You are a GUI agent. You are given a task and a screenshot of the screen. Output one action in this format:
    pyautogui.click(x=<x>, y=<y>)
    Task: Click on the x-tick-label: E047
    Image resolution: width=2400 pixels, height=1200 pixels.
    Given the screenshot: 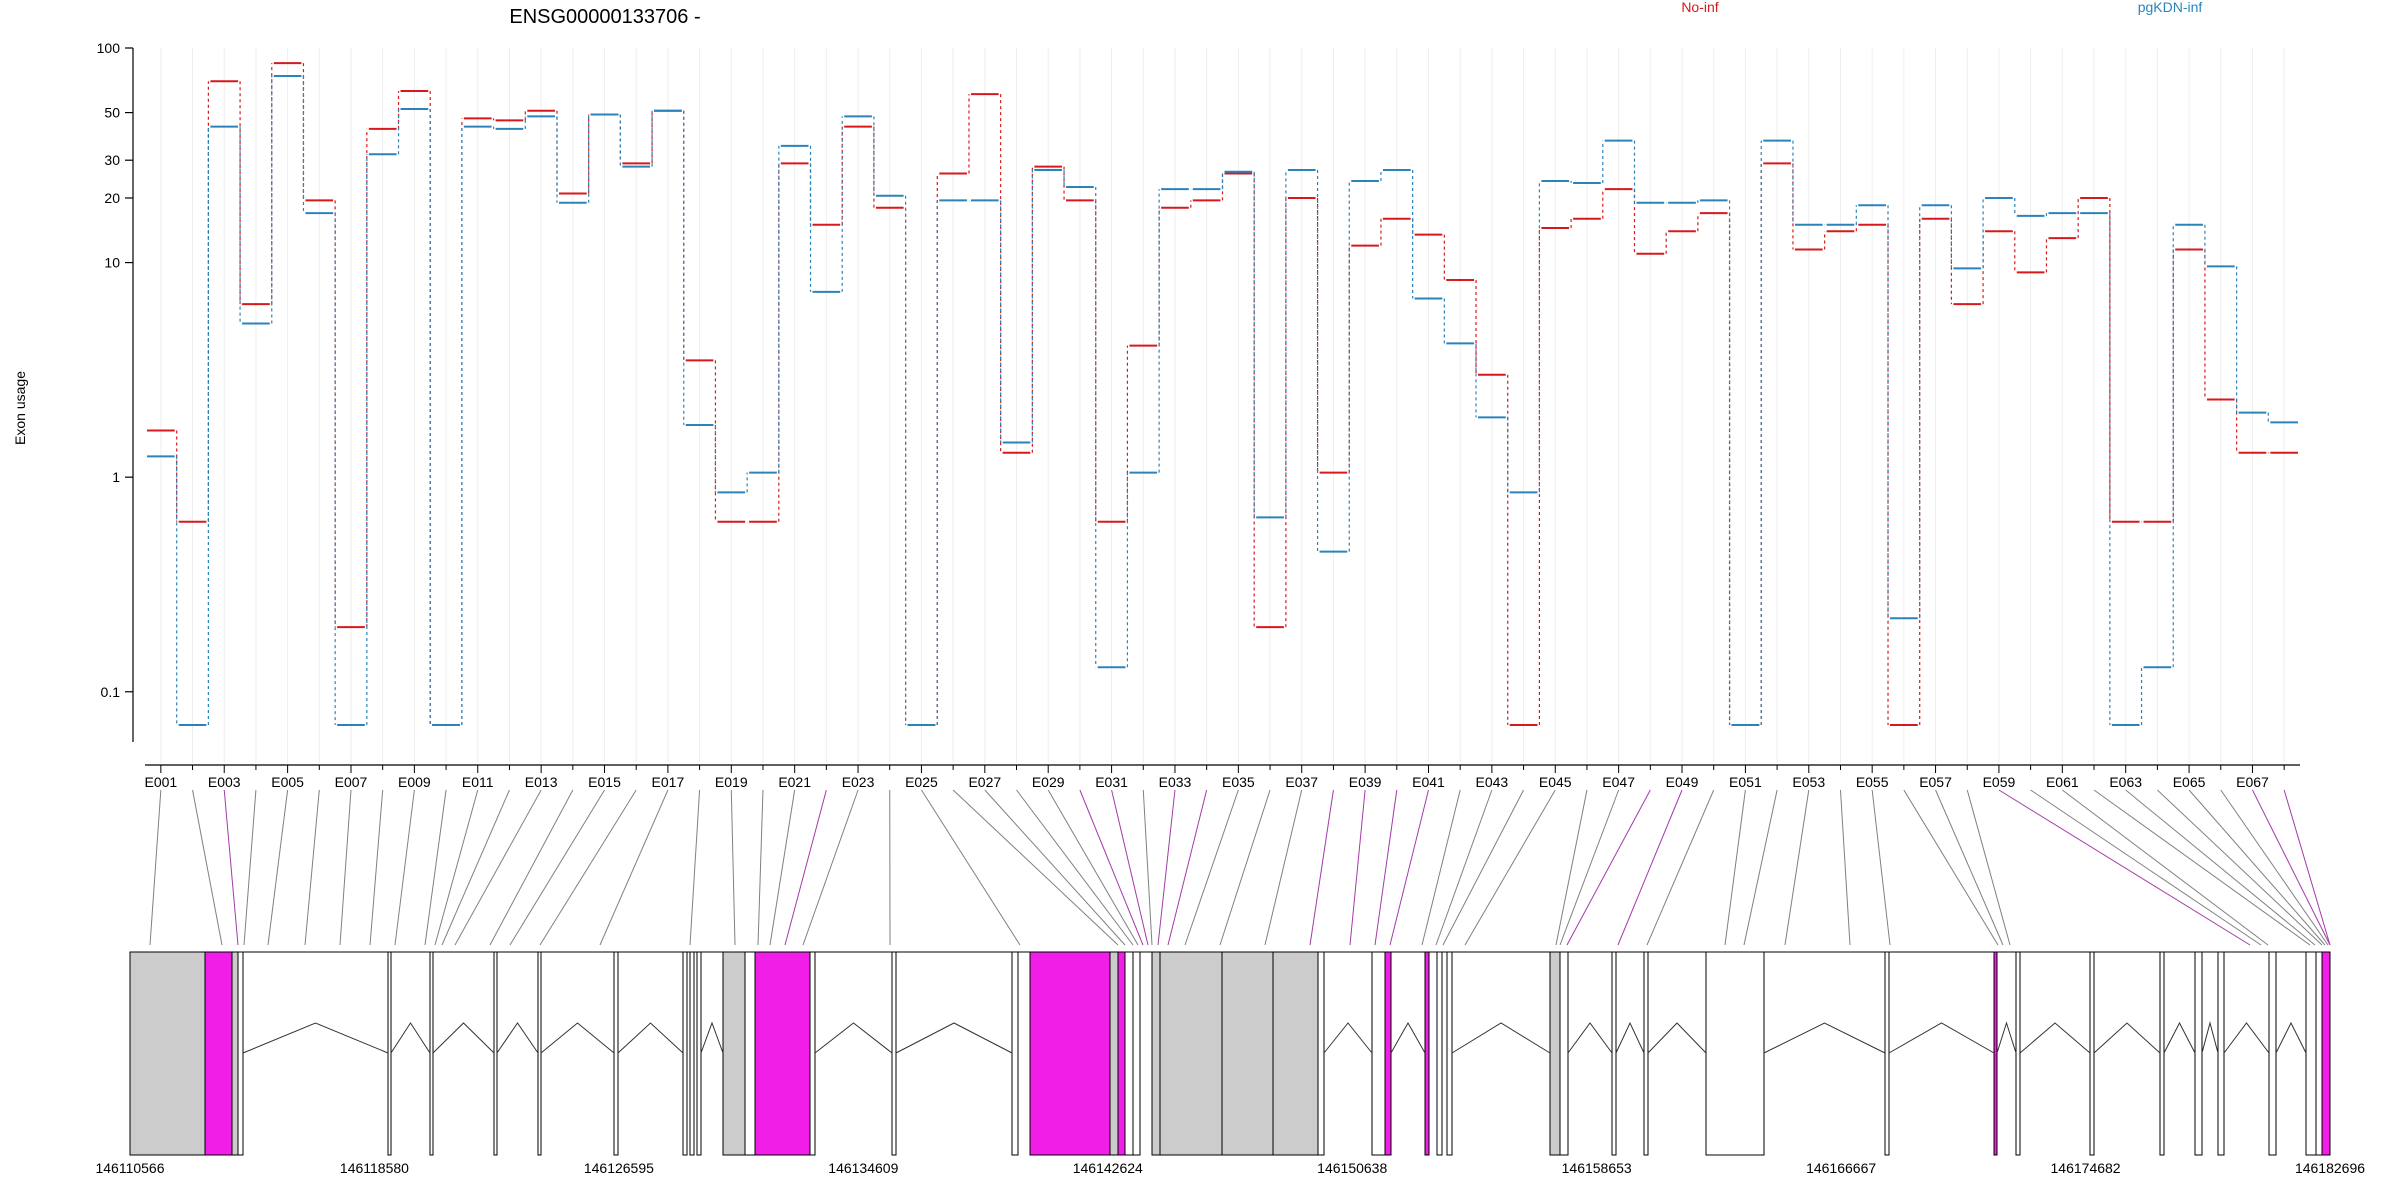 What is the action you would take?
    pyautogui.click(x=1618, y=782)
    